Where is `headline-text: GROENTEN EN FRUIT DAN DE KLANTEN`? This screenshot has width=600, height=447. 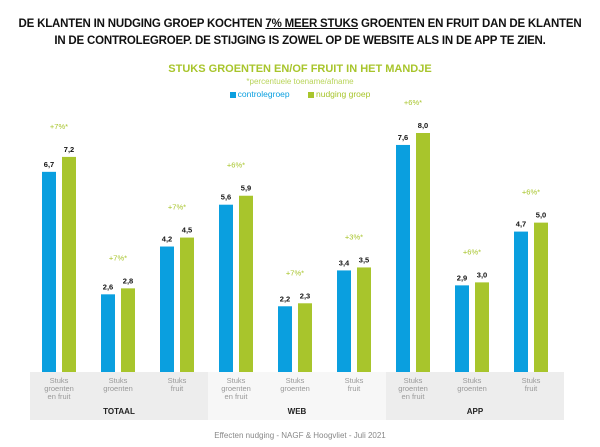
headline-text: GROENTEN EN FRUIT DAN DE KLANTEN is located at coordinates (470, 24).